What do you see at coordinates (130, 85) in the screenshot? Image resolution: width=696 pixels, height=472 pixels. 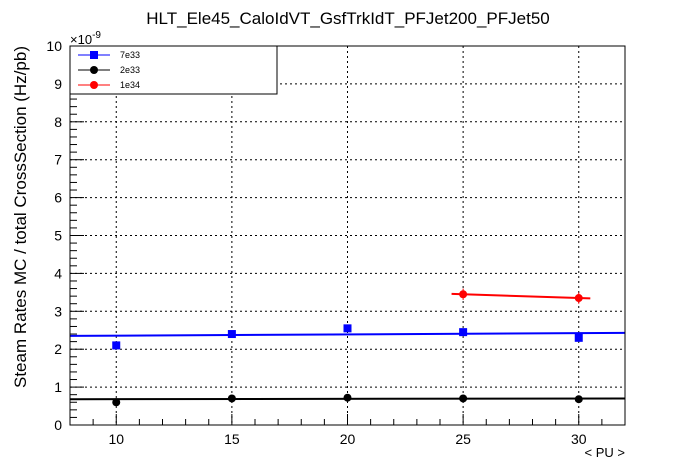 I see `legend-label-1e34: 1e34` at bounding box center [130, 85].